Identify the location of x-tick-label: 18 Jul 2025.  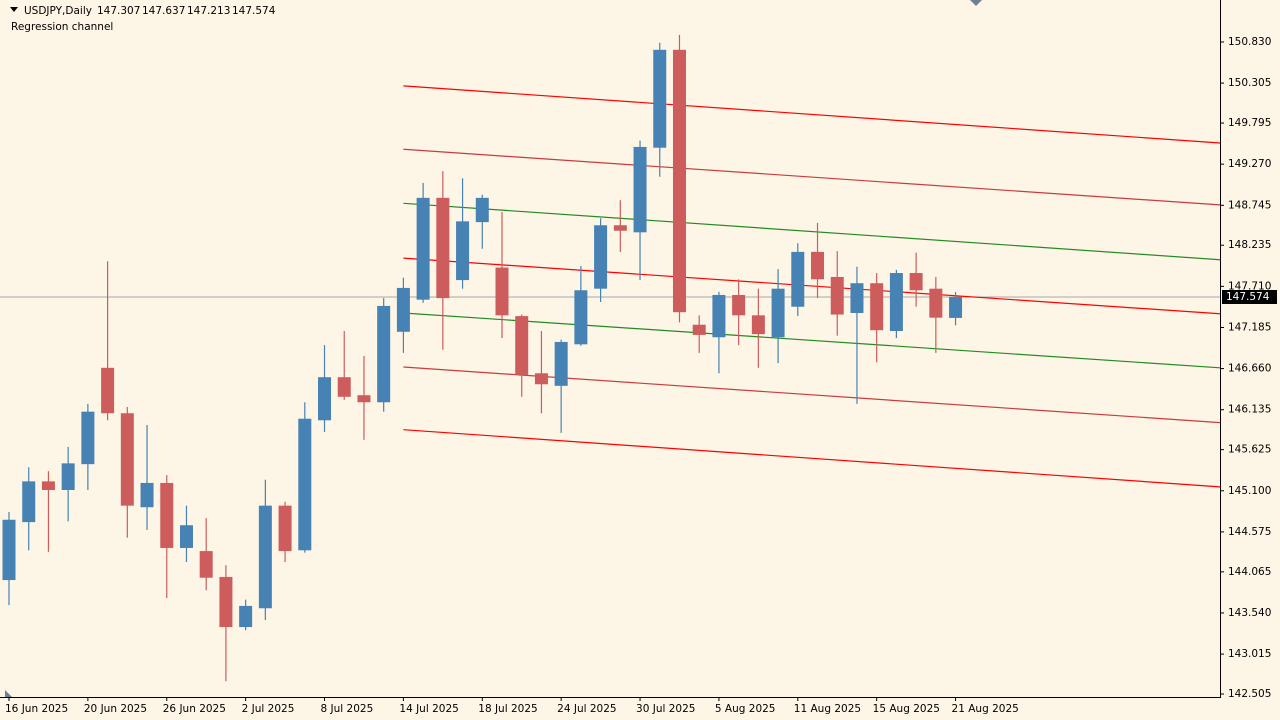
(507, 709).